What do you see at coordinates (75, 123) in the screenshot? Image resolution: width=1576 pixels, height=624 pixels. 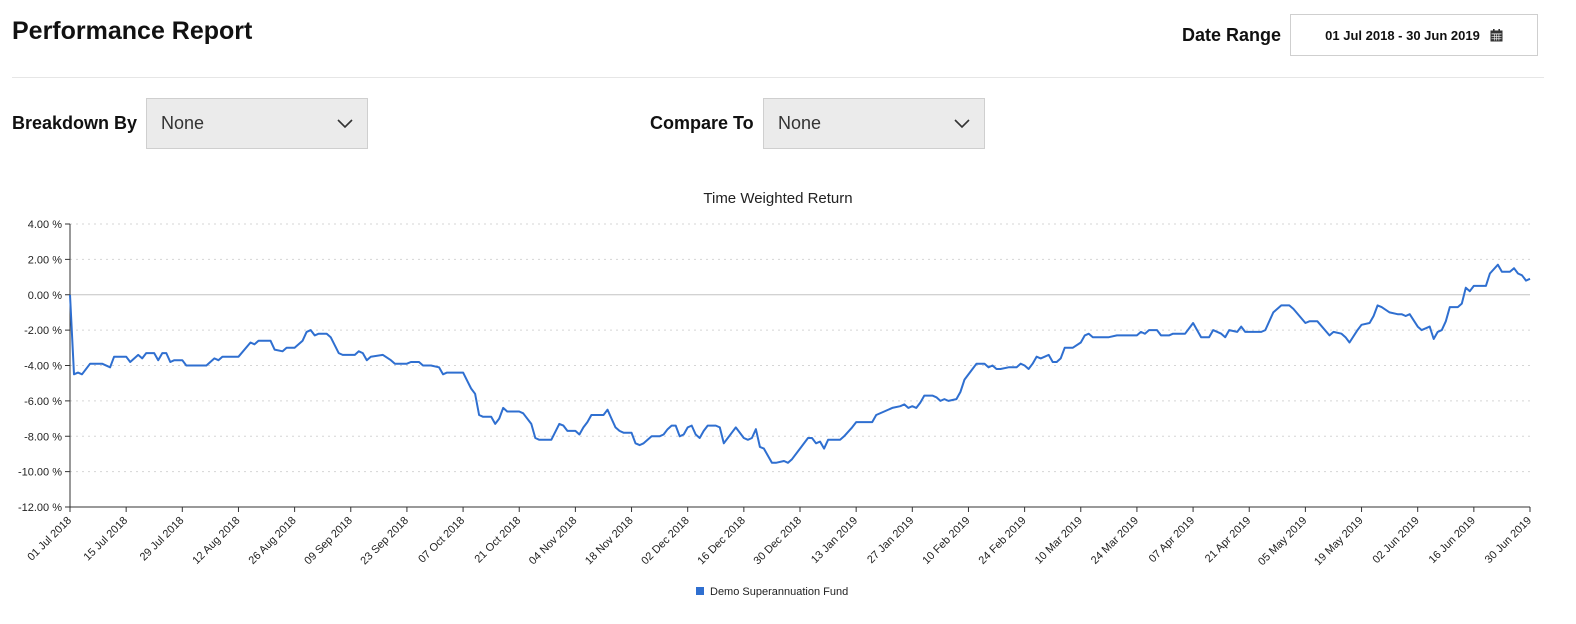 I see `breakdown-label: Breakdown By` at bounding box center [75, 123].